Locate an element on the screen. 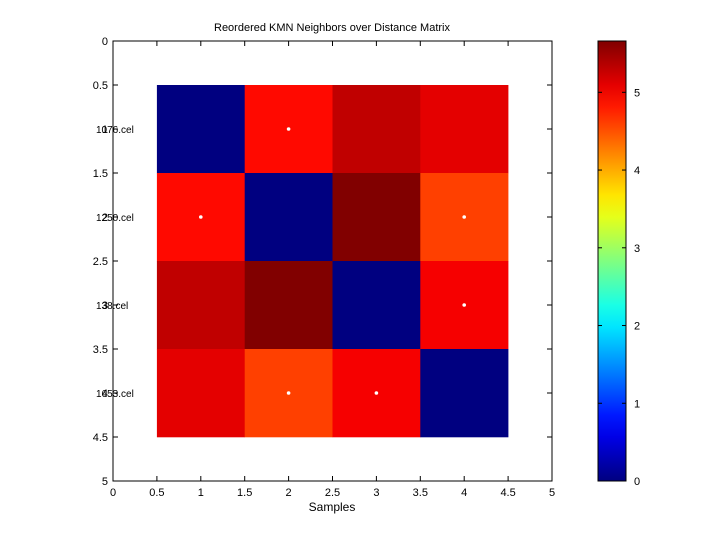 The height and width of the screenshot is (540, 720). y-tick-label: 2.5 is located at coordinates (100, 262).